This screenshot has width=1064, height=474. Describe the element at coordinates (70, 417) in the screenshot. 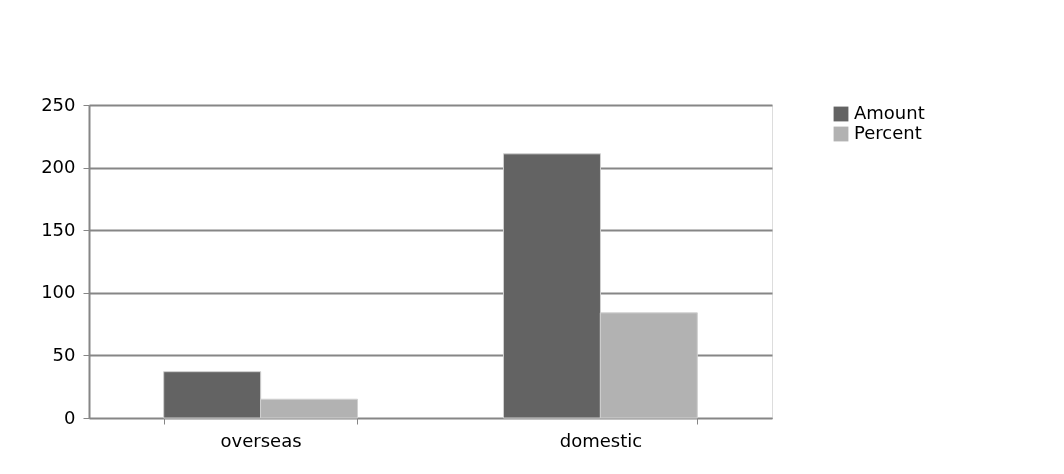

I see `y-tick-label: 0` at that location.